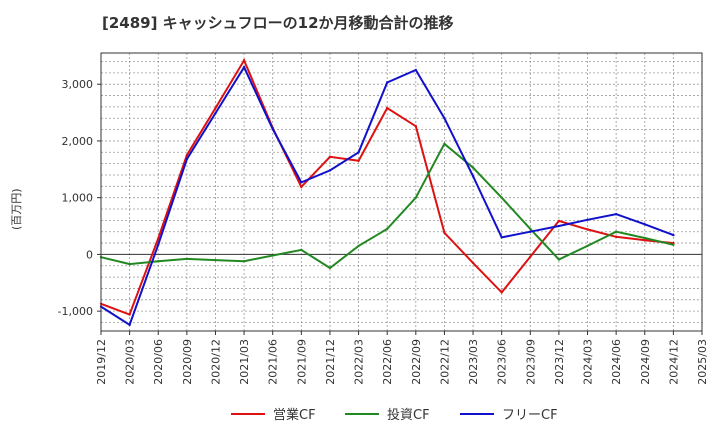 Image resolution: width=720 pixels, height=440 pixels. What do you see at coordinates (78, 141) in the screenshot?
I see `y-tick-label: 2,000` at bounding box center [78, 141].